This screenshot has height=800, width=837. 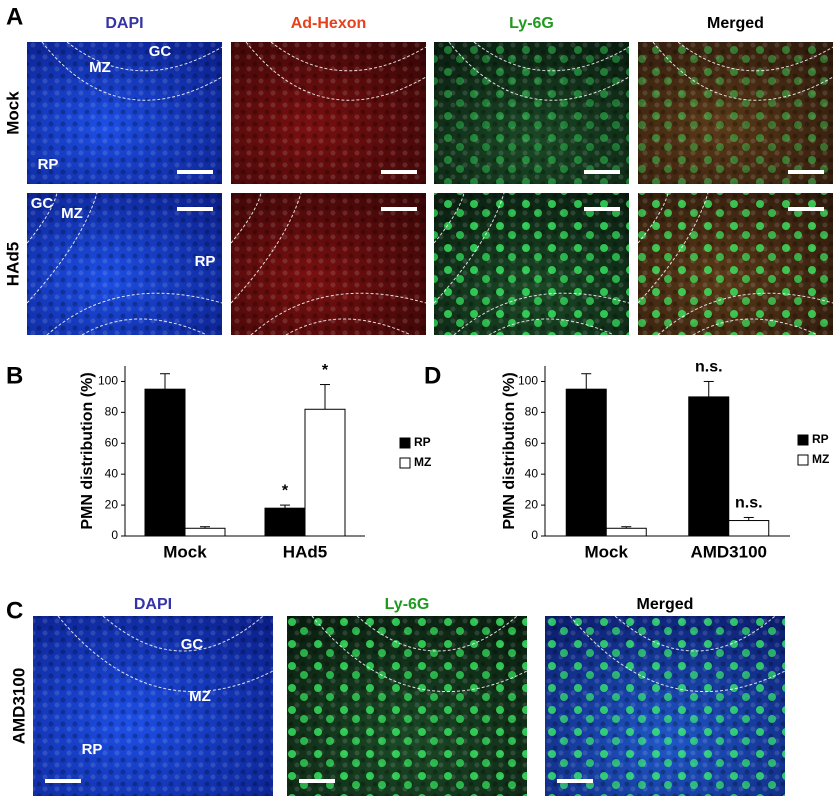 I want to click on column-title: Ad-Hexon, so click(x=329, y=23).